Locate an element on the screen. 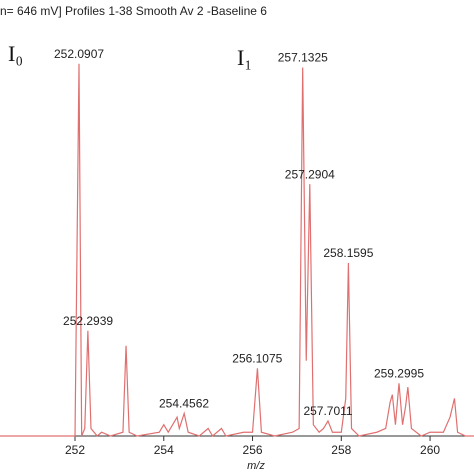 This screenshot has width=474, height=474. peak-label: 257.7011 is located at coordinates (327, 411).